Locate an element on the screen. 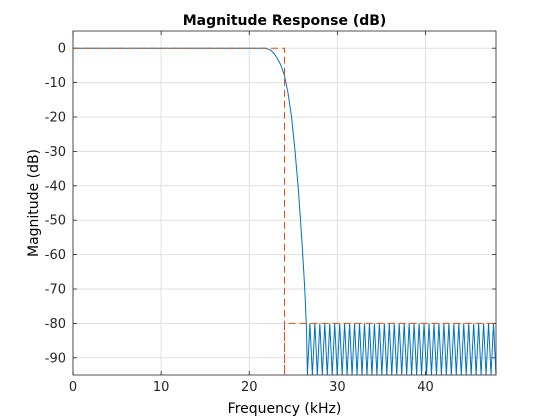 The image size is (560, 420). x-tick-label: 40 is located at coordinates (425, 387).